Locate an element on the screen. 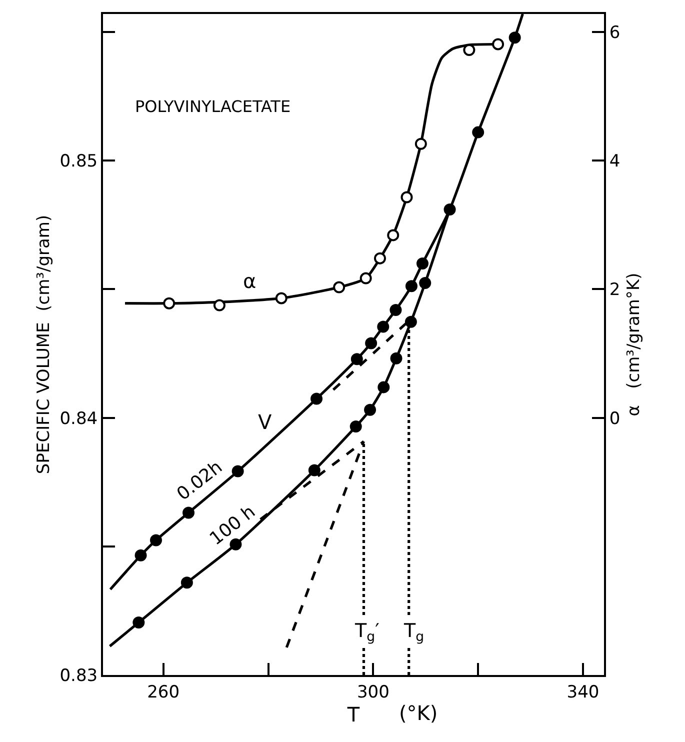 This screenshot has height=742, width=685. x-tick-label: 260 is located at coordinates (163, 692).